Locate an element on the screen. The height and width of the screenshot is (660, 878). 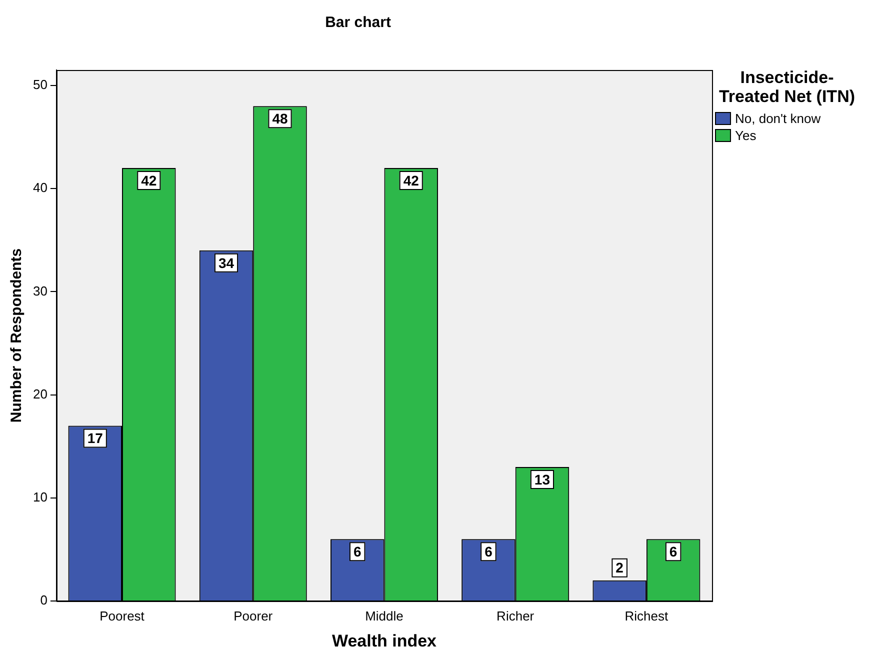
x-tick-label: Richer is located at coordinates (515, 616).